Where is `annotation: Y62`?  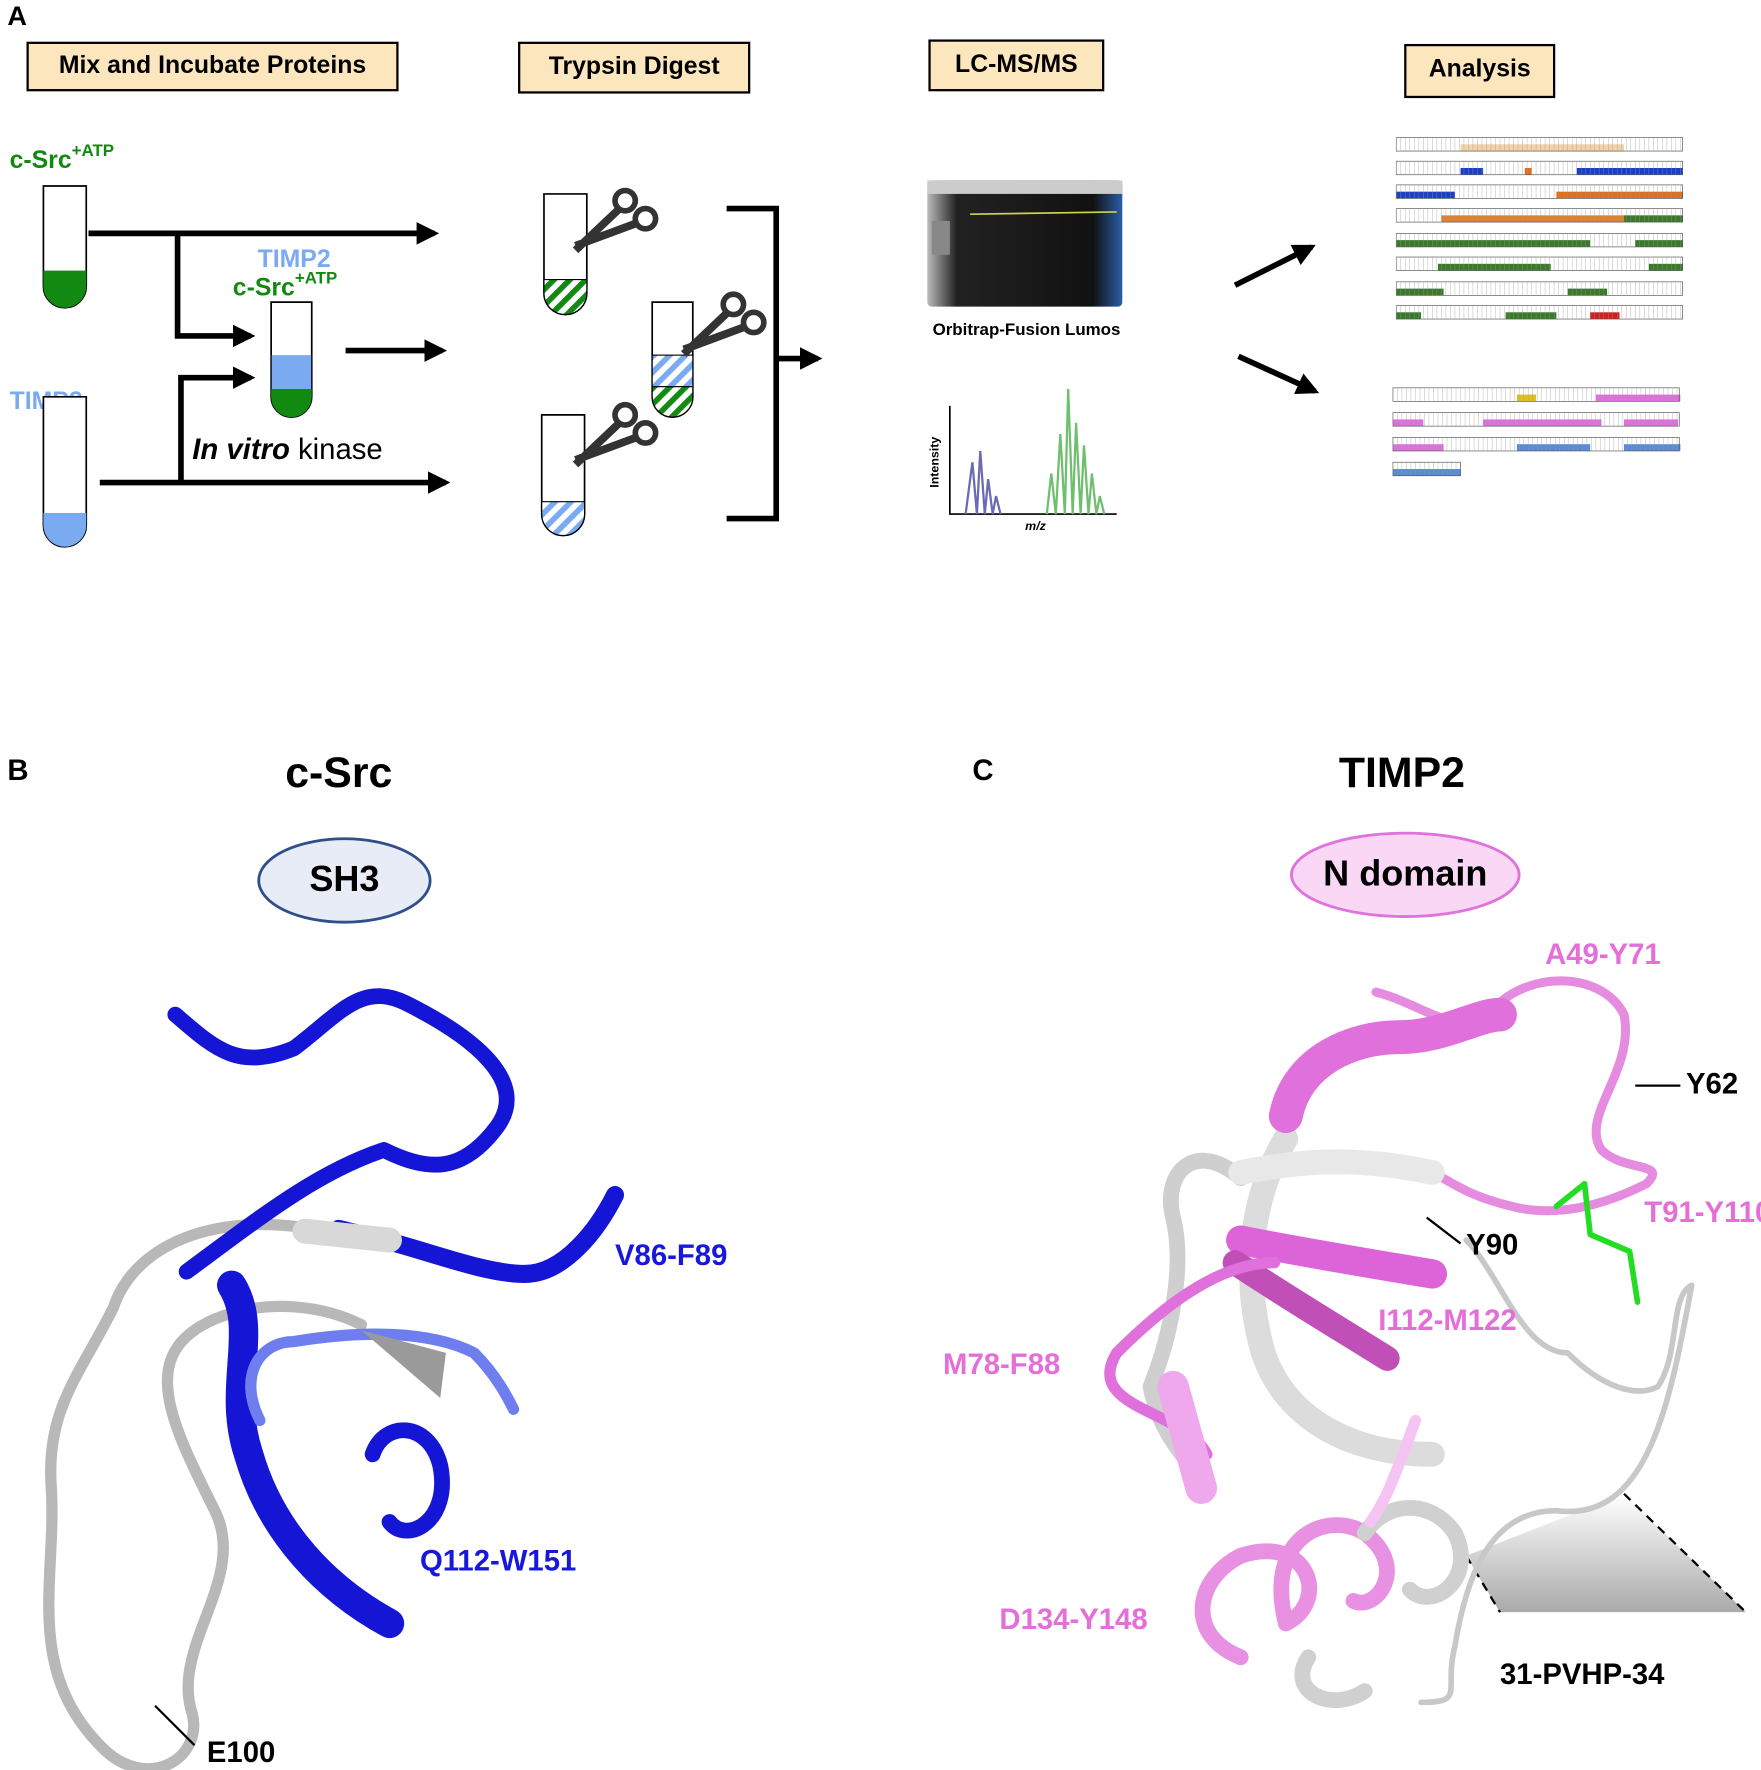 annotation: Y62 is located at coordinates (1712, 1083).